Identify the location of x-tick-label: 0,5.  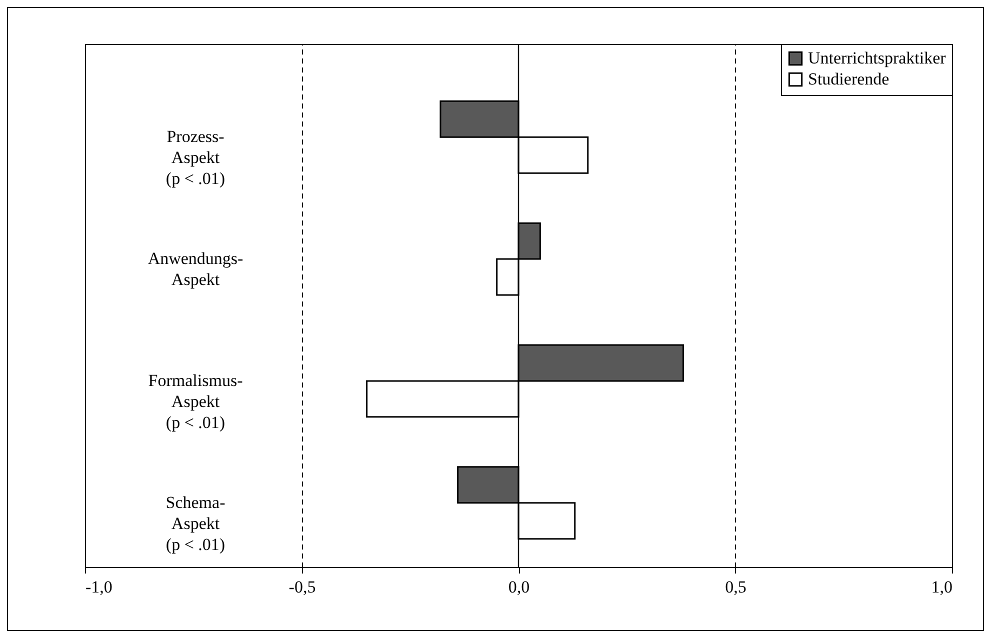
(735, 587).